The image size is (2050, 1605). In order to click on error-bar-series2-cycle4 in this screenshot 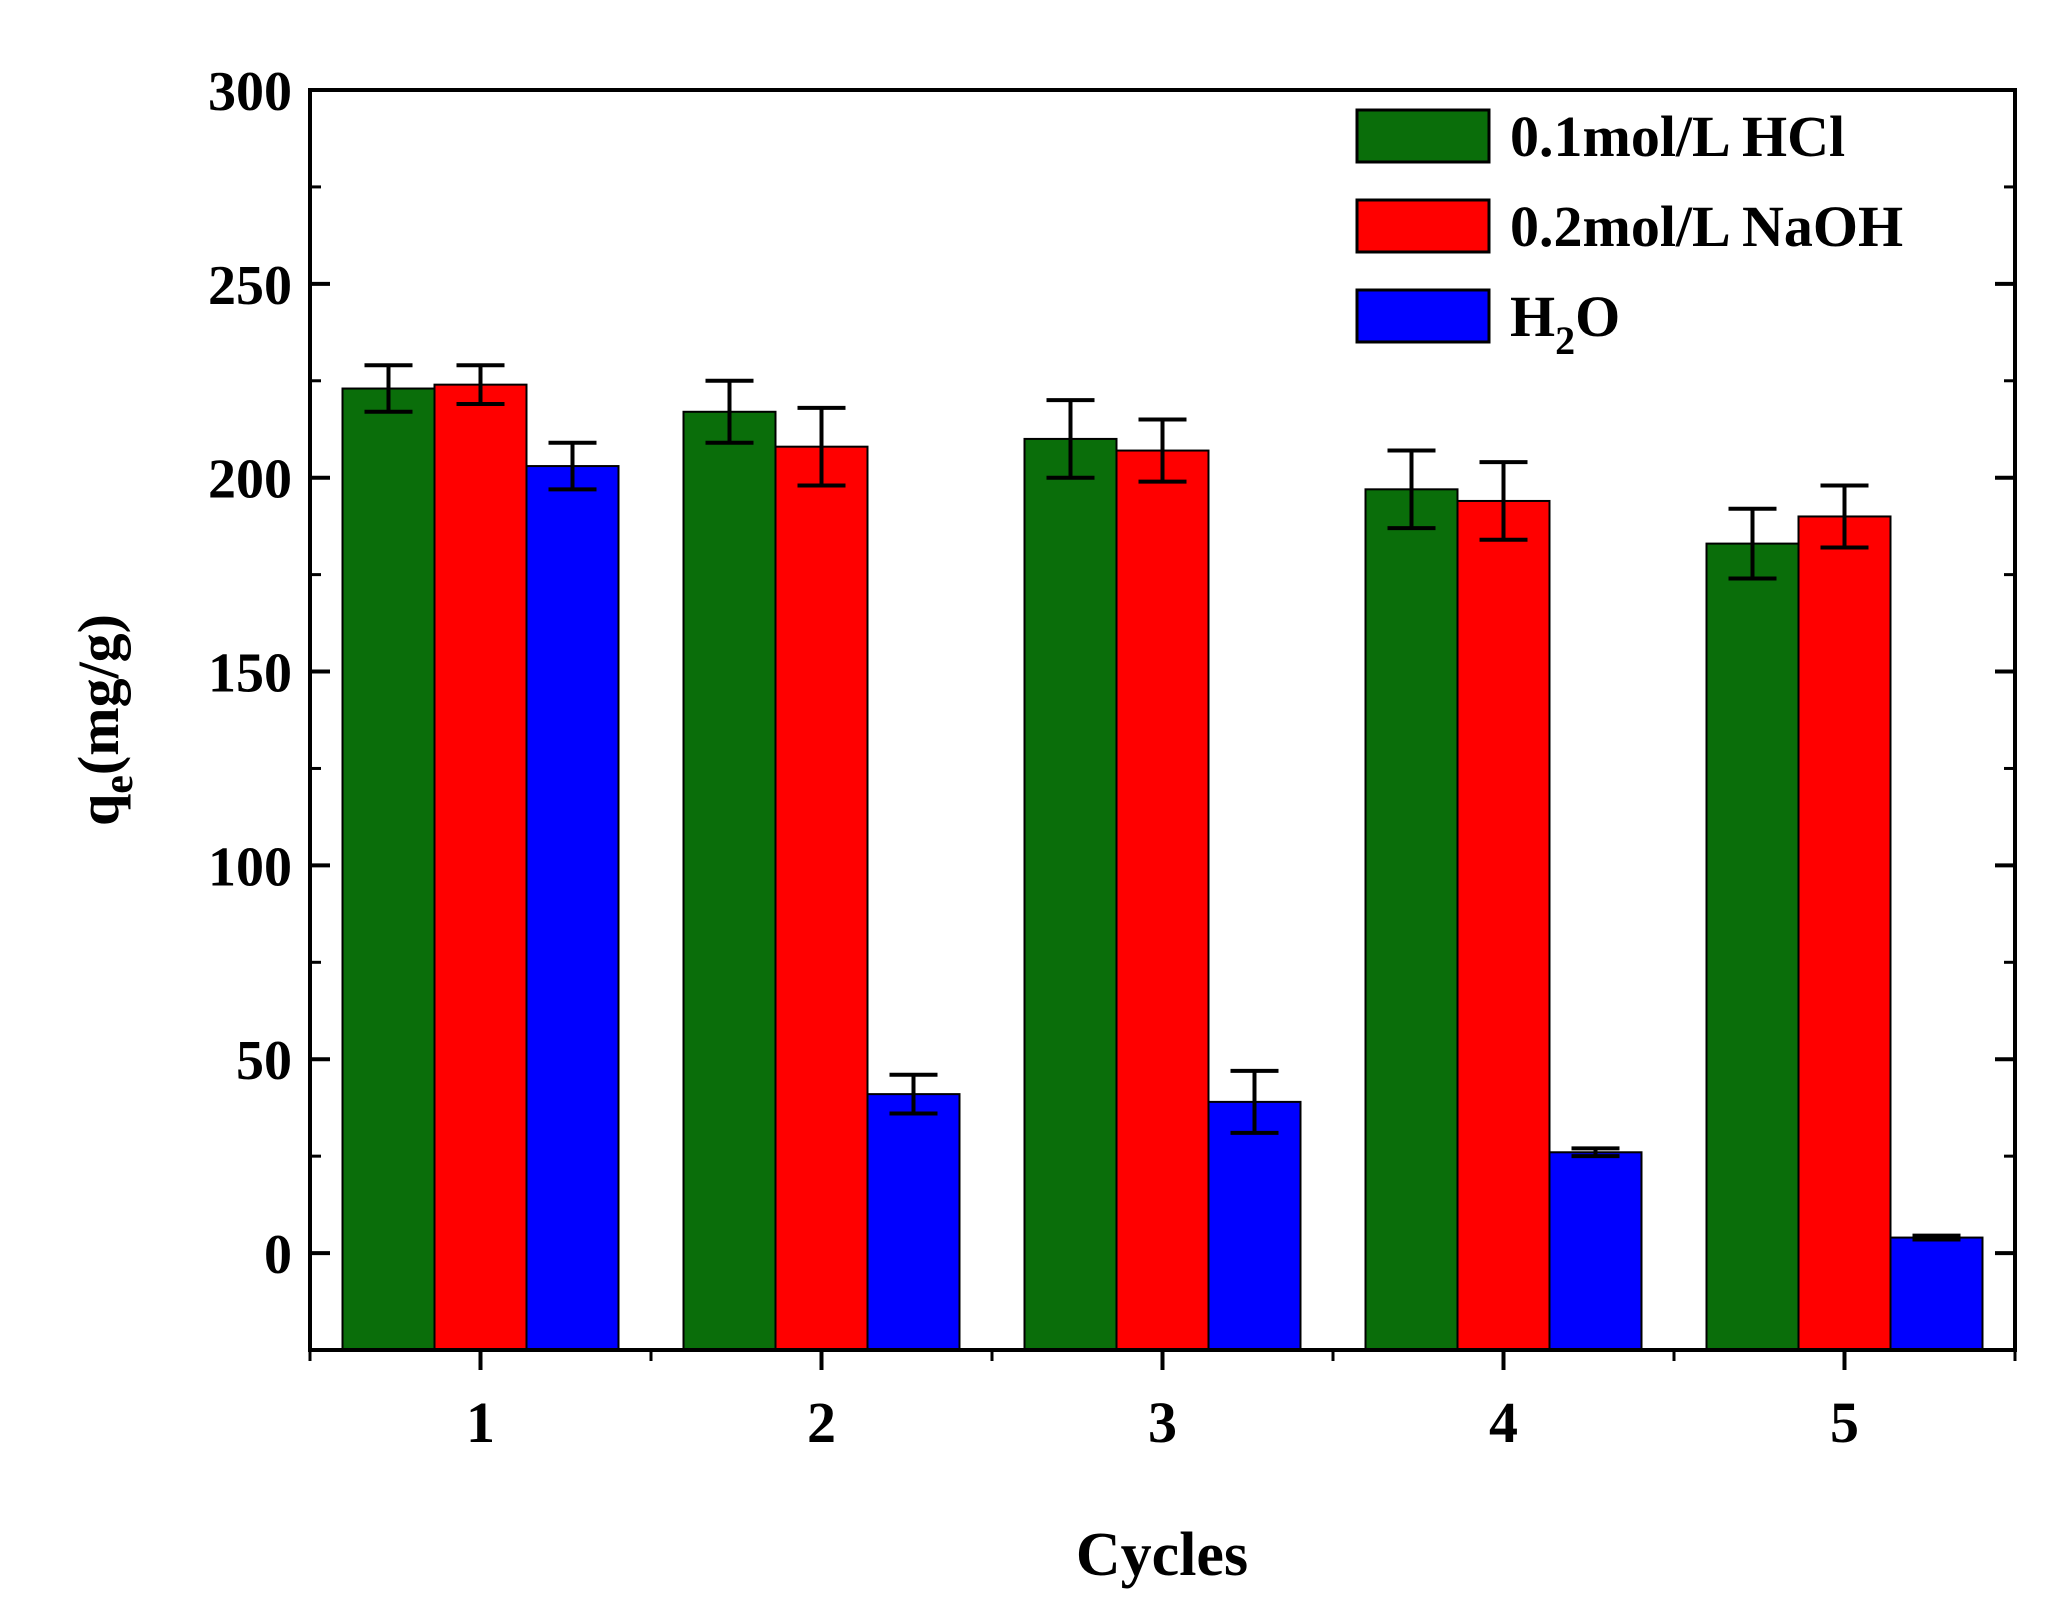, I will do `click(1503, 501)`.